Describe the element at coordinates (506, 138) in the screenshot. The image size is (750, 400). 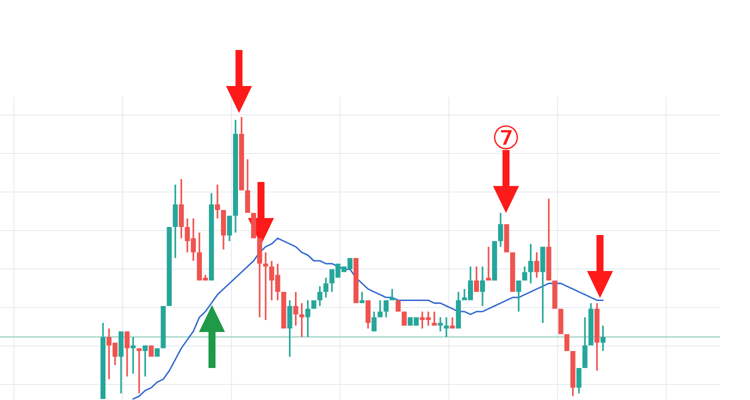
I see `annotation: ⑦` at that location.